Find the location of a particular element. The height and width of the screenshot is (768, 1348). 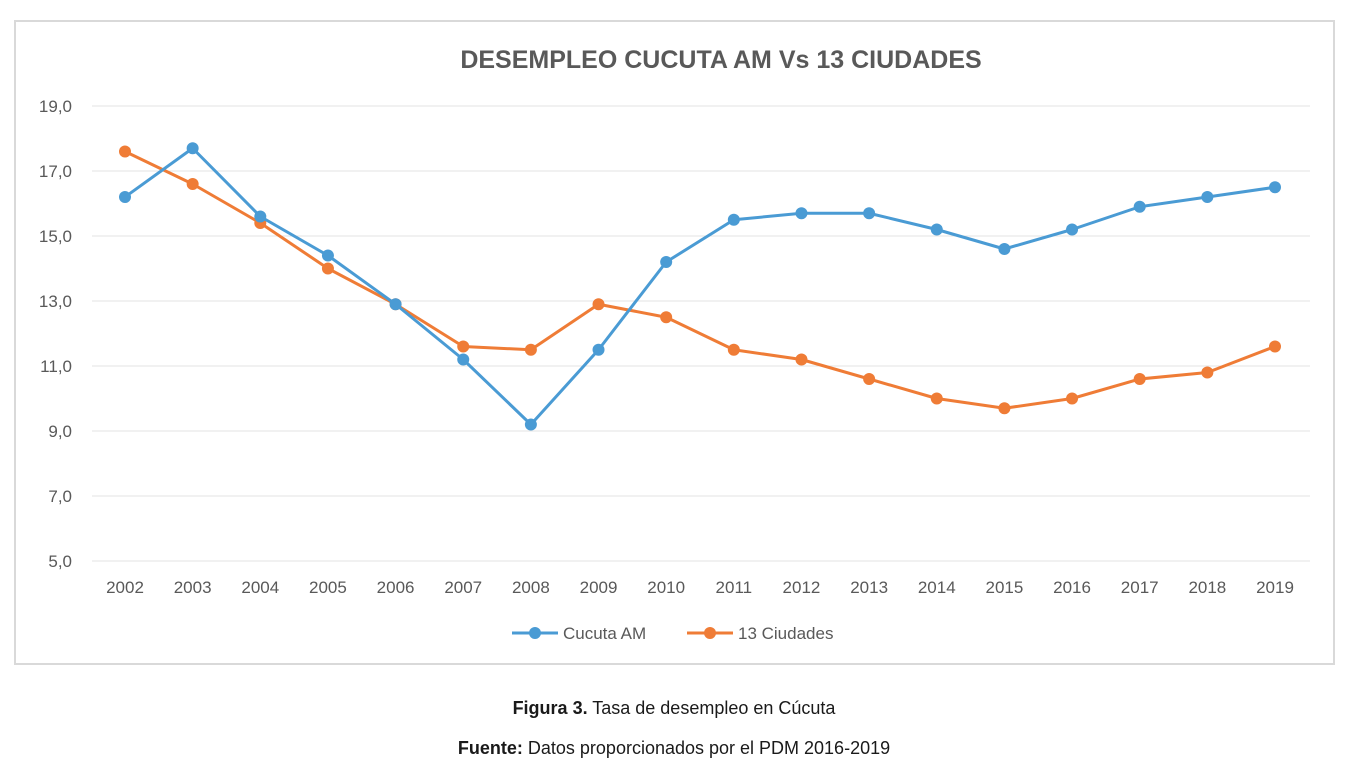

y-tick-label: 11,0 is located at coordinates (56, 366).